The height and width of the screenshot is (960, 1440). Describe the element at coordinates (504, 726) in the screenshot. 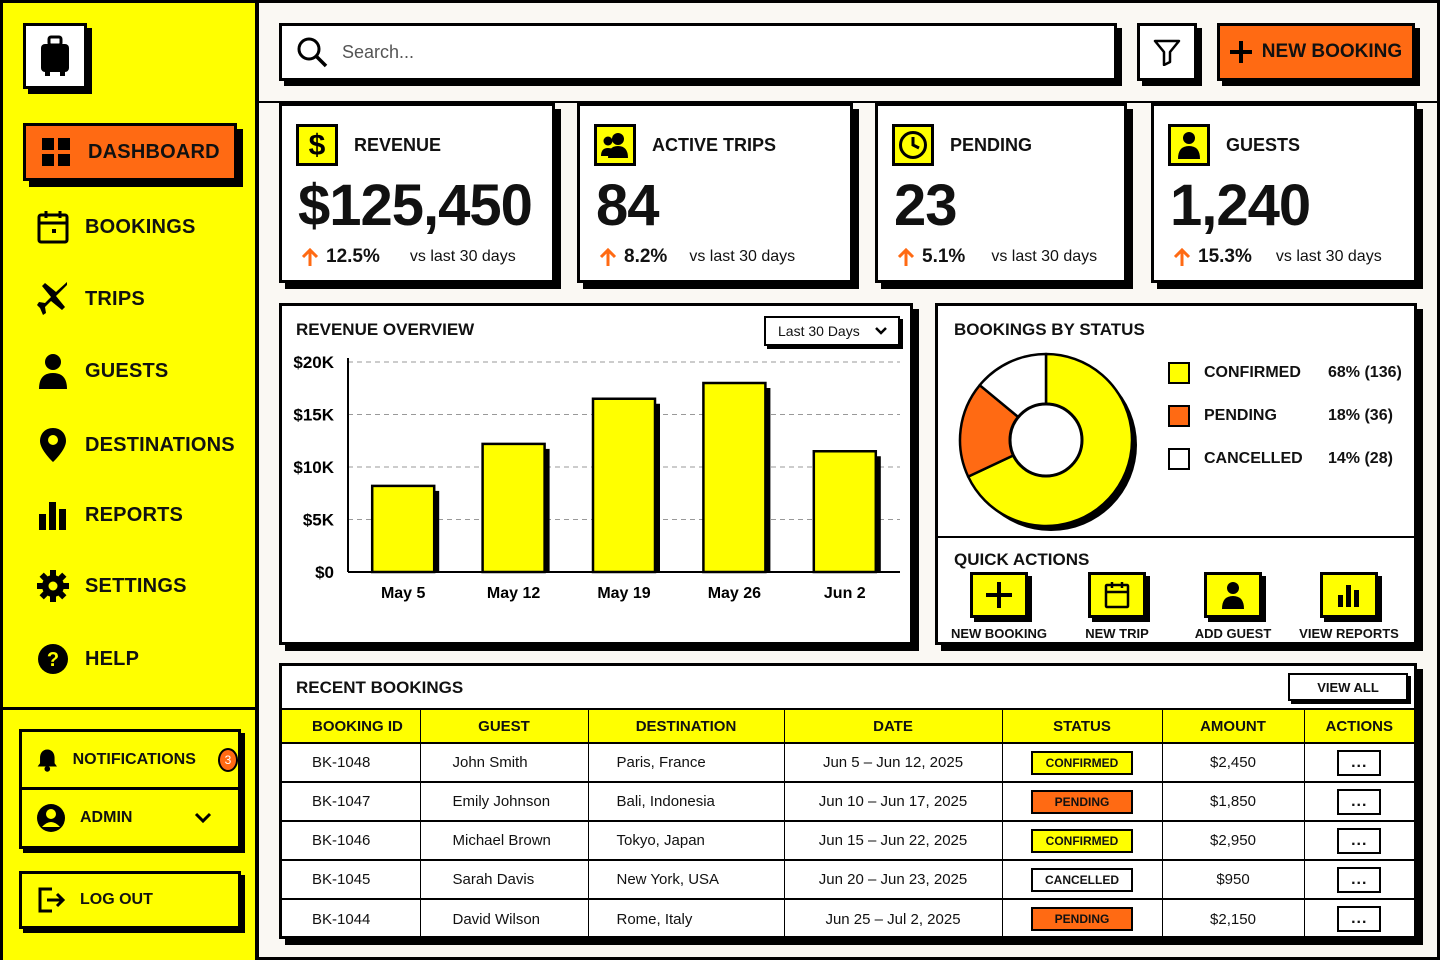

I see `column-header: GUEST` at that location.